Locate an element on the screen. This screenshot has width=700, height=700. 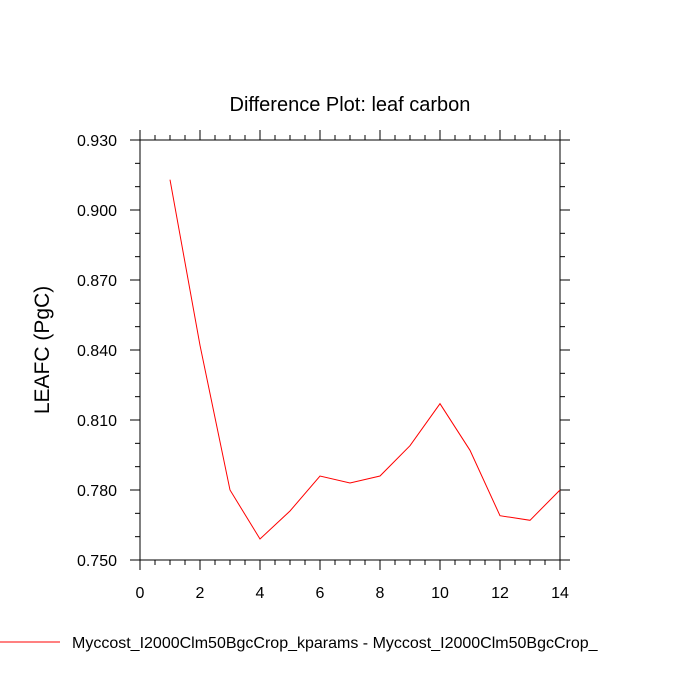
y-tick-label: 0.870 is located at coordinates (97, 281).